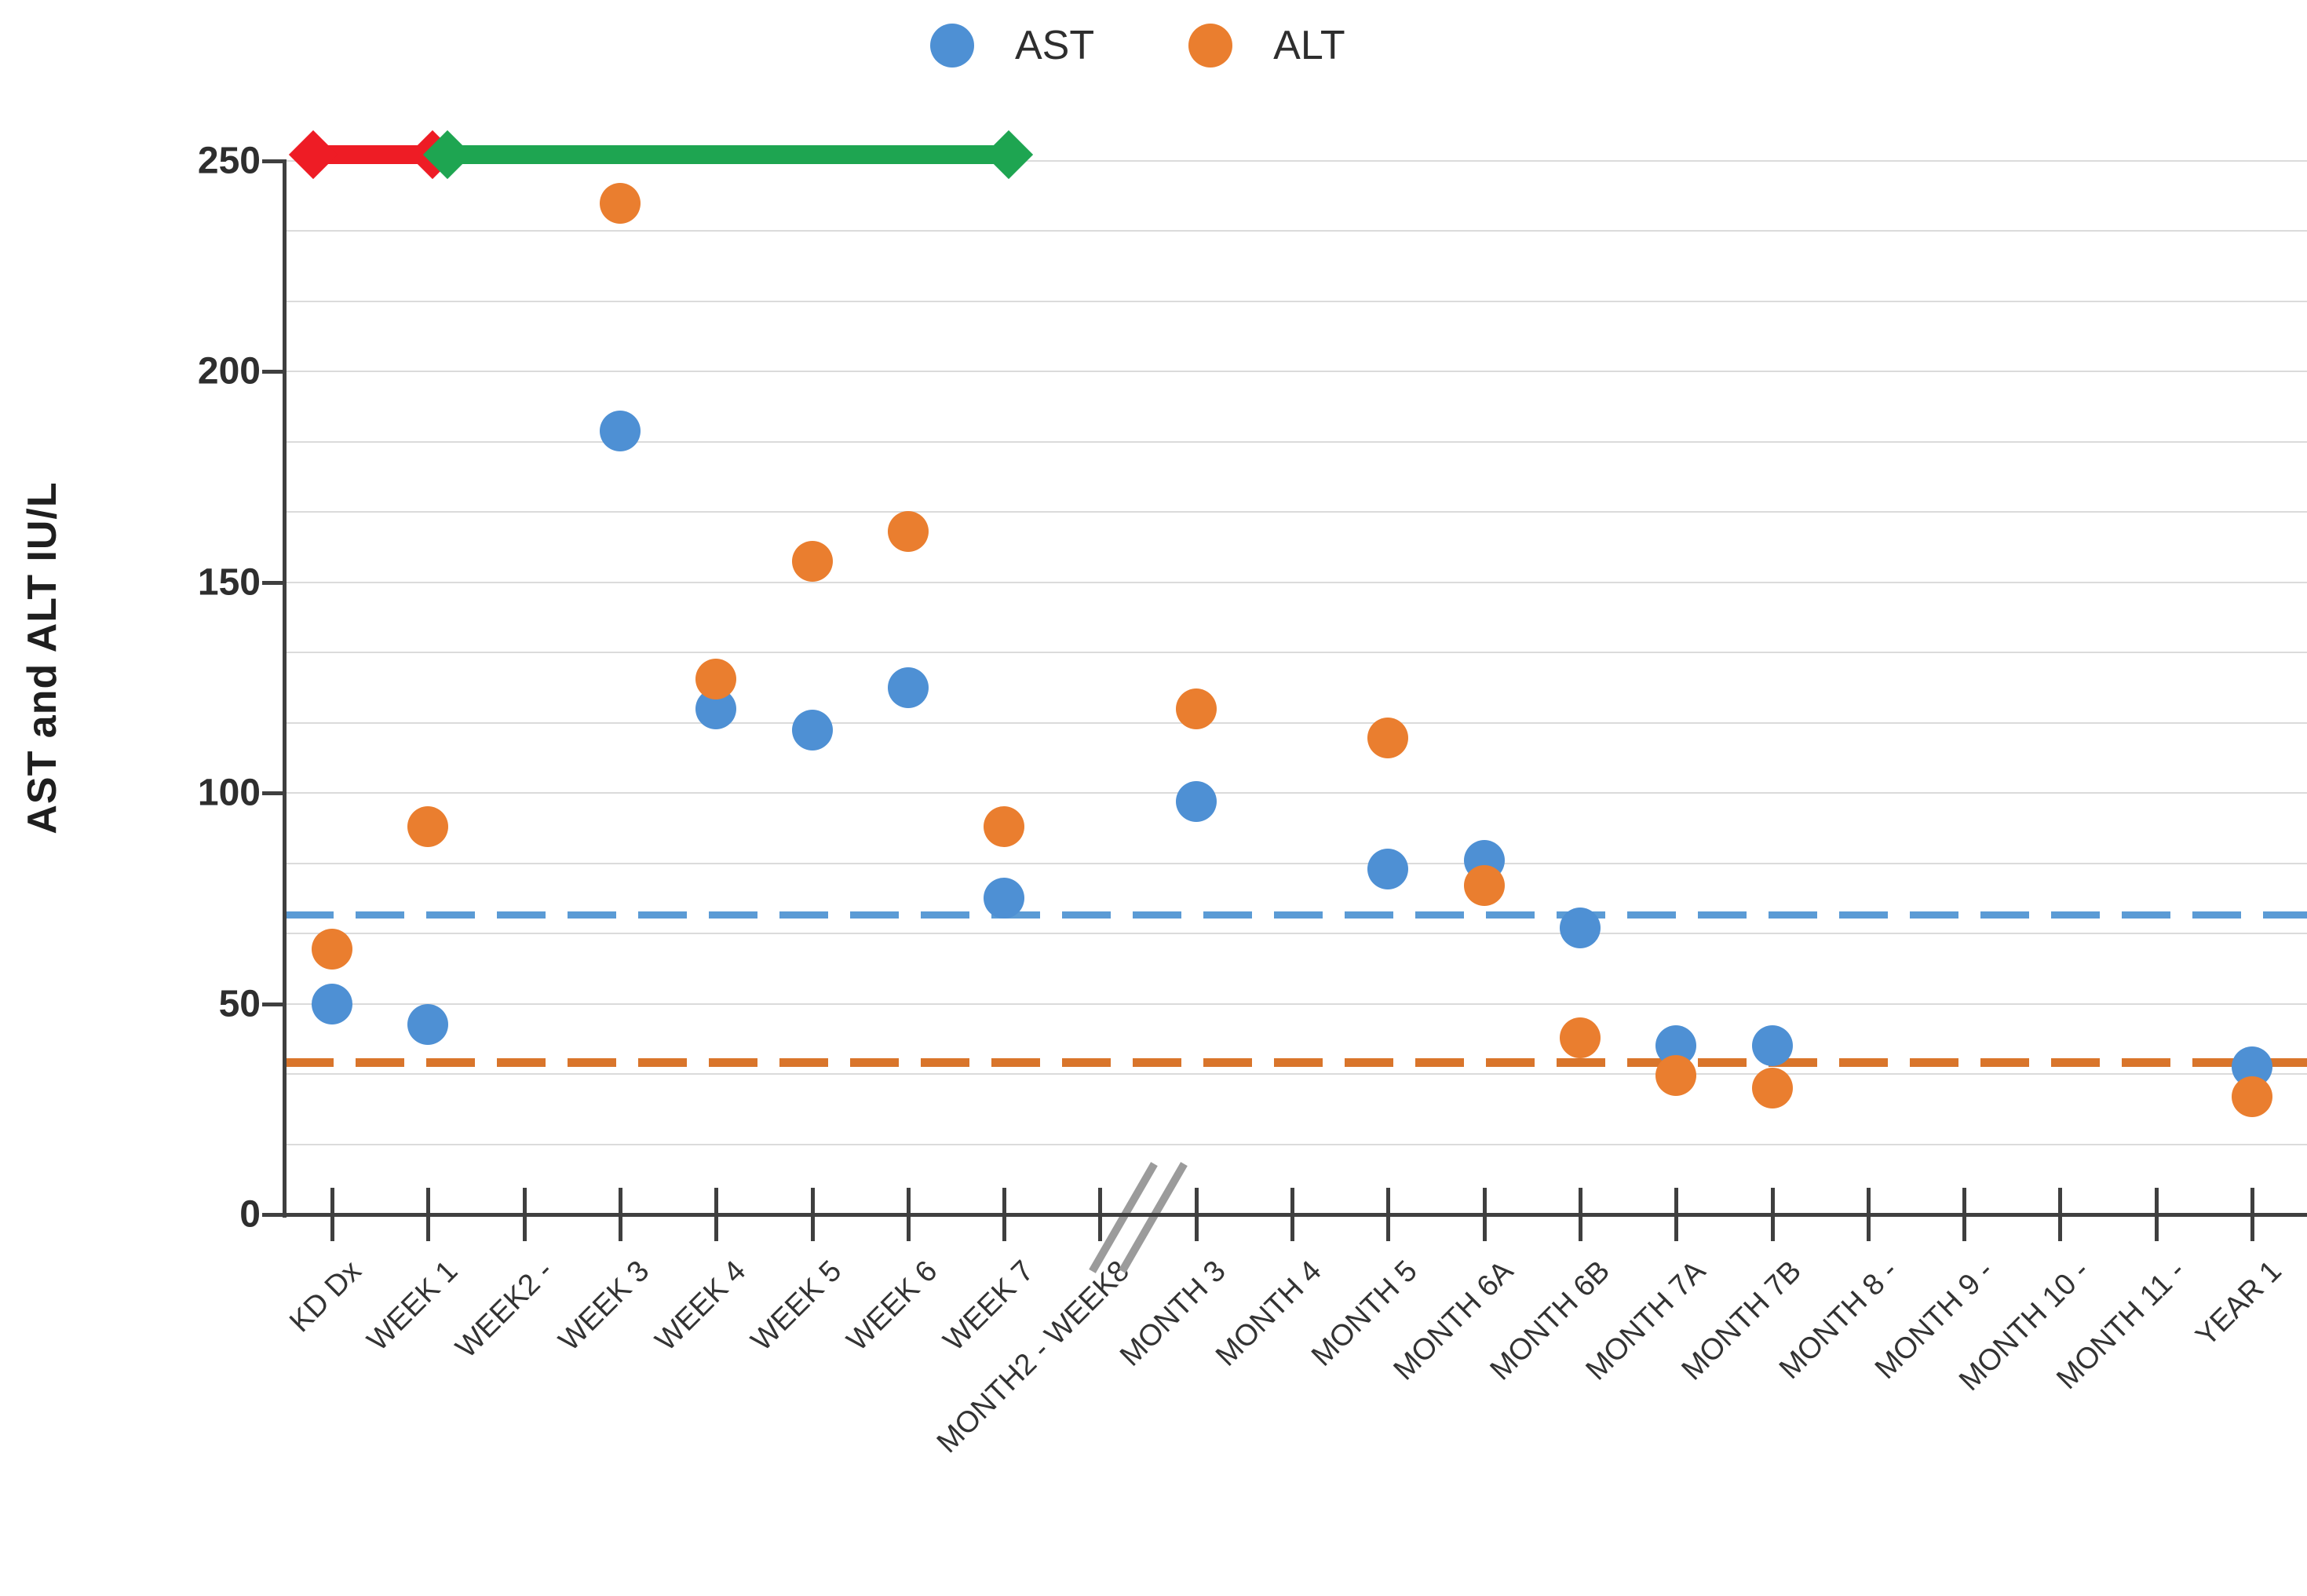 Image resolution: width=2307 pixels, height=1596 pixels. What do you see at coordinates (1269, 1314) in the screenshot?
I see `x-category-label: MONTH 4` at bounding box center [1269, 1314].